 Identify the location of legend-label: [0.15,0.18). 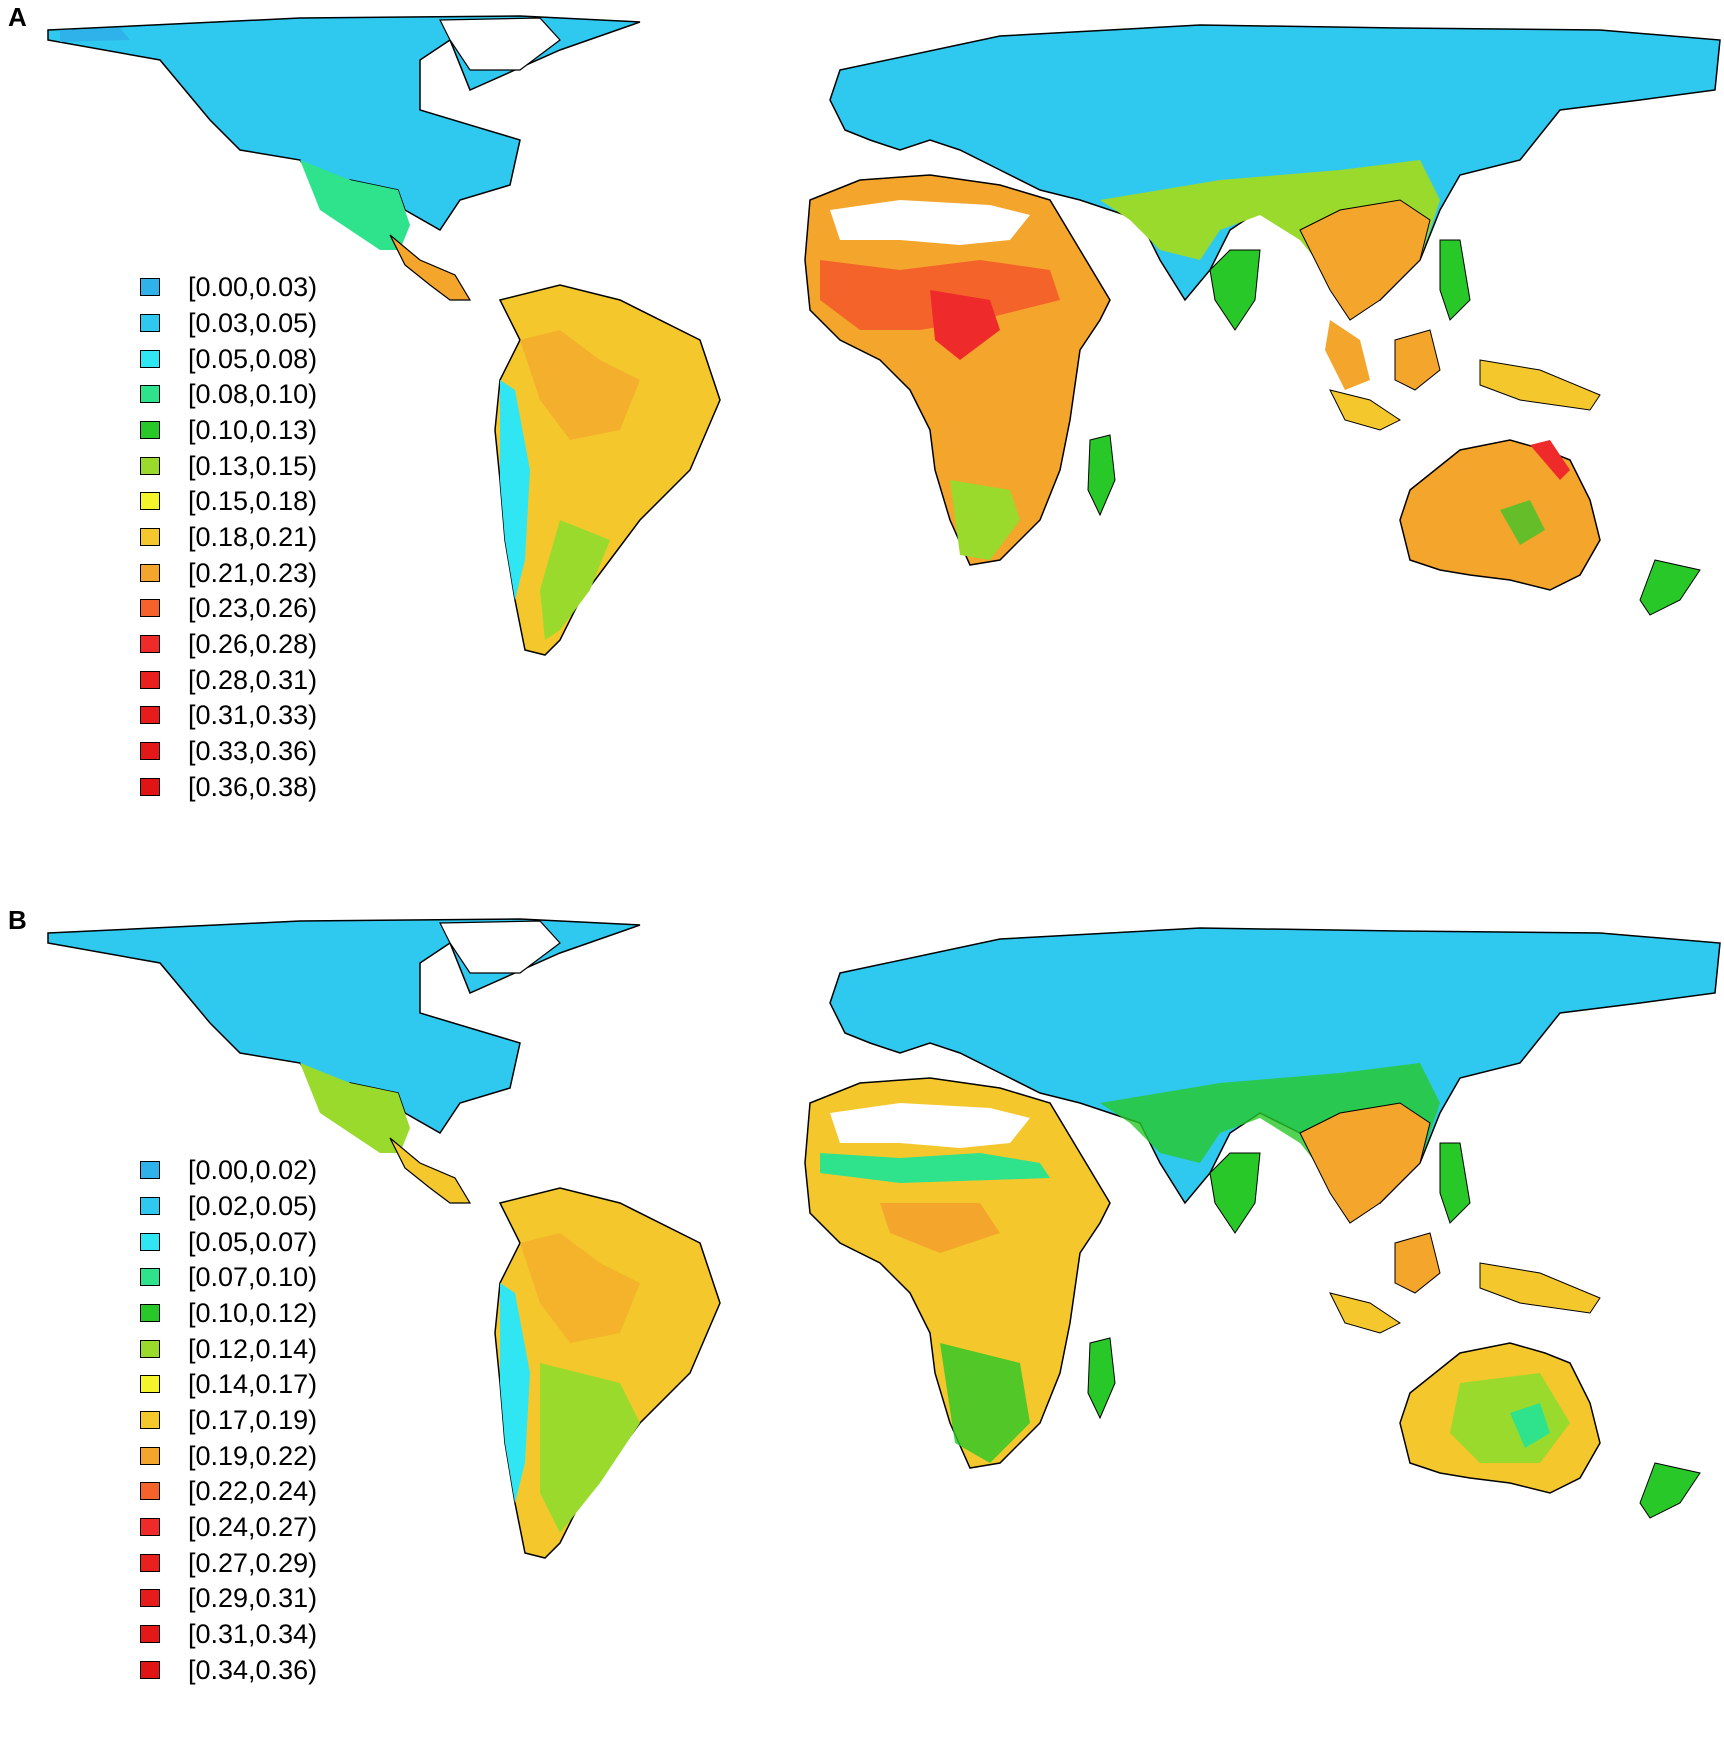
(253, 501).